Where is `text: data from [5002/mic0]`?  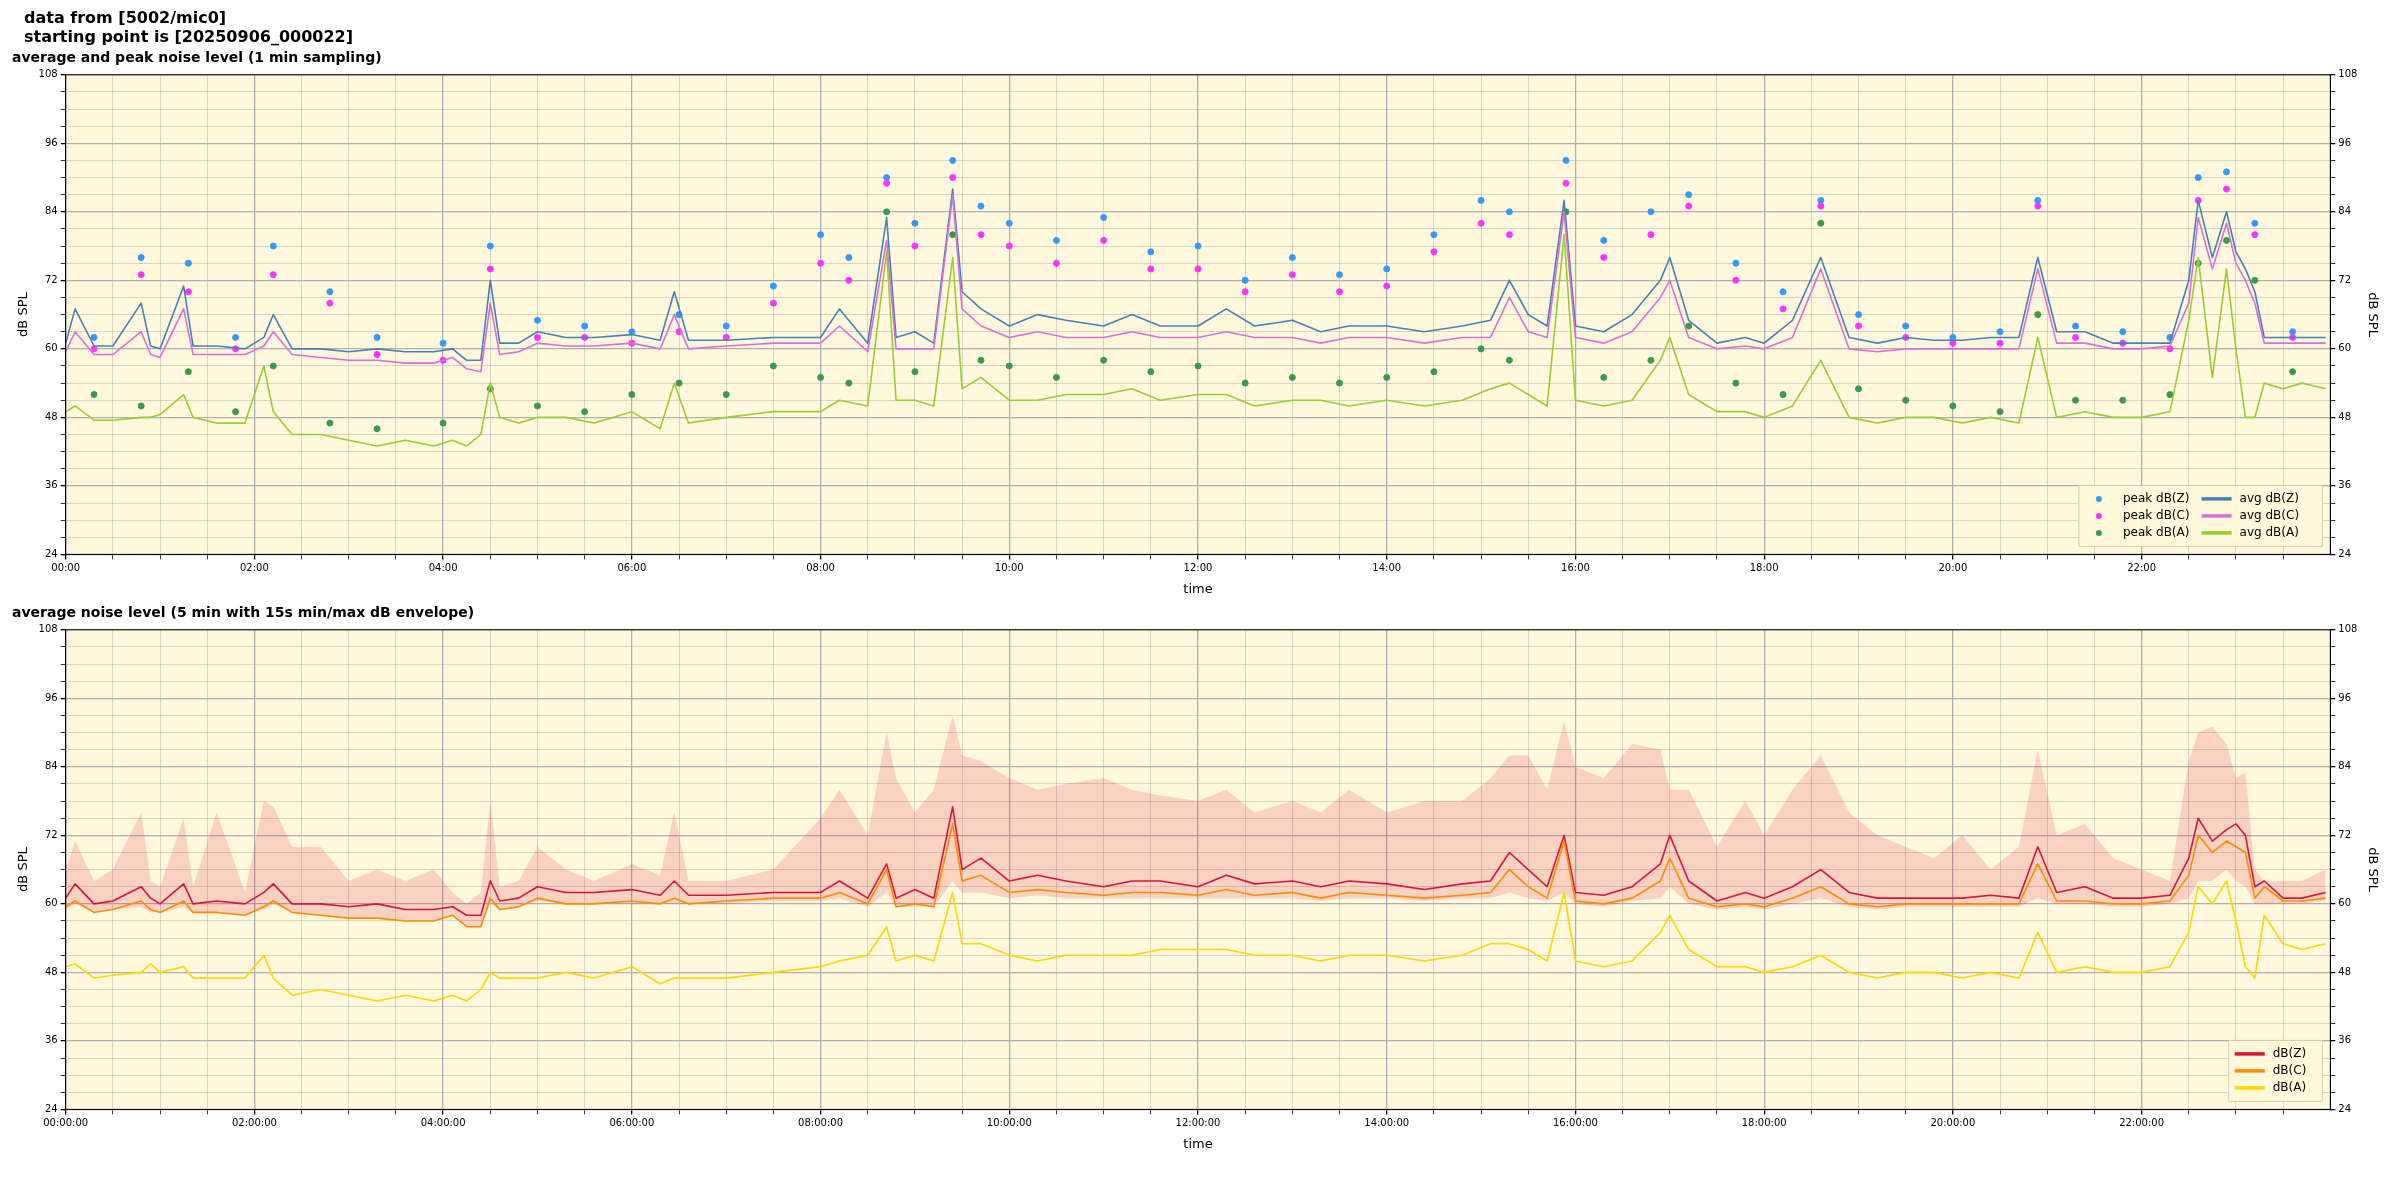
text: data from [5002/mic0] is located at coordinates (126, 17).